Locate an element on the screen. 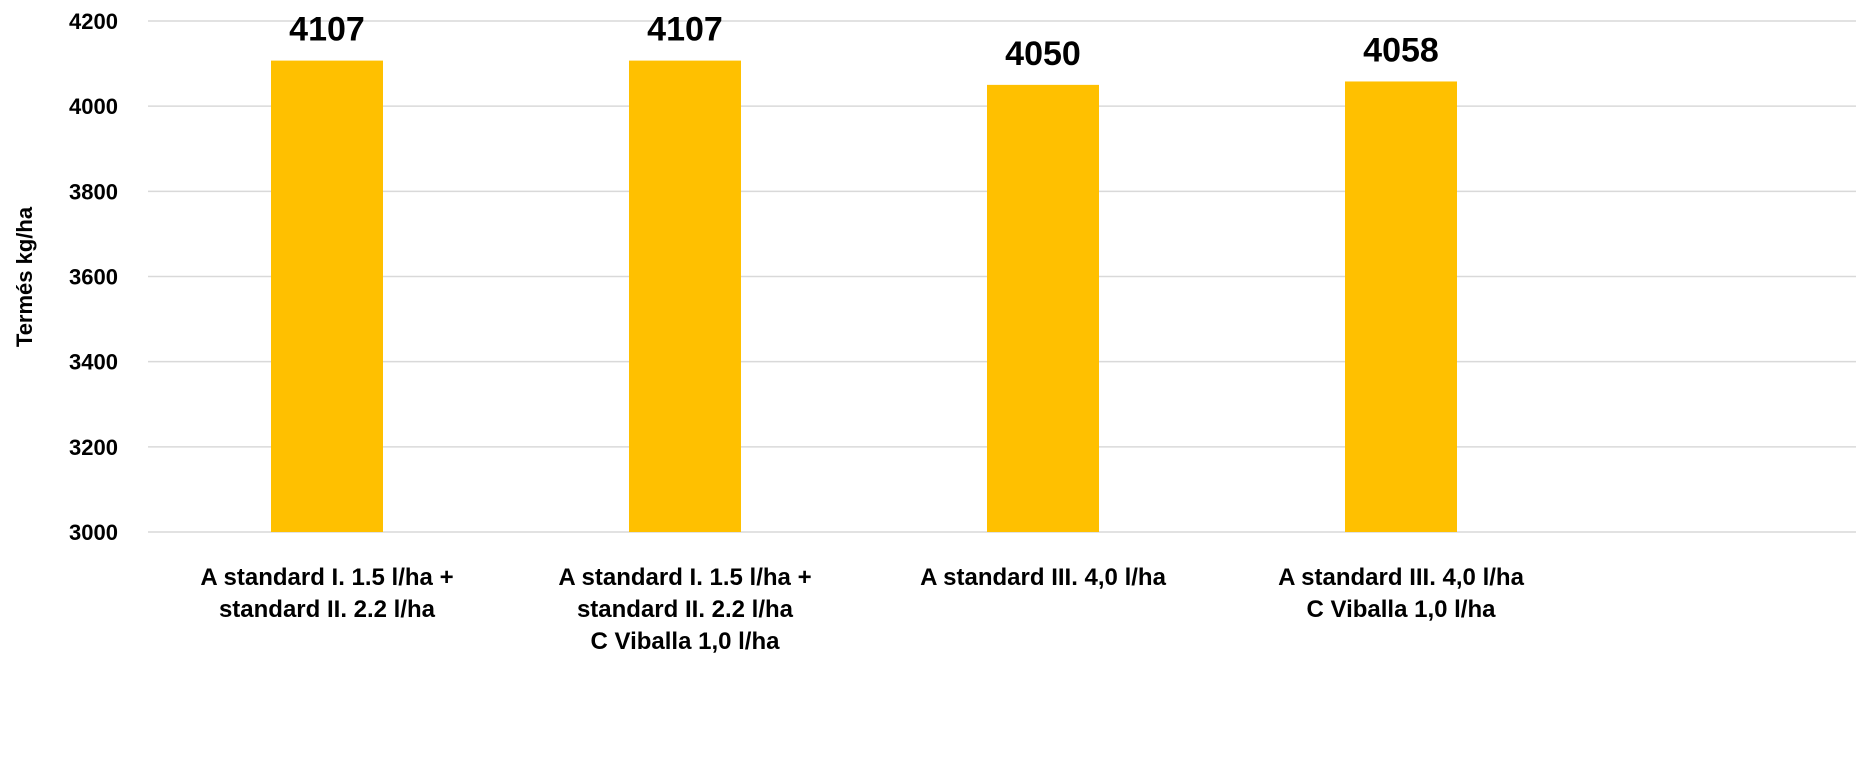 This screenshot has width=1856, height=783. y-tick-label: 3000 is located at coordinates (93, 532).